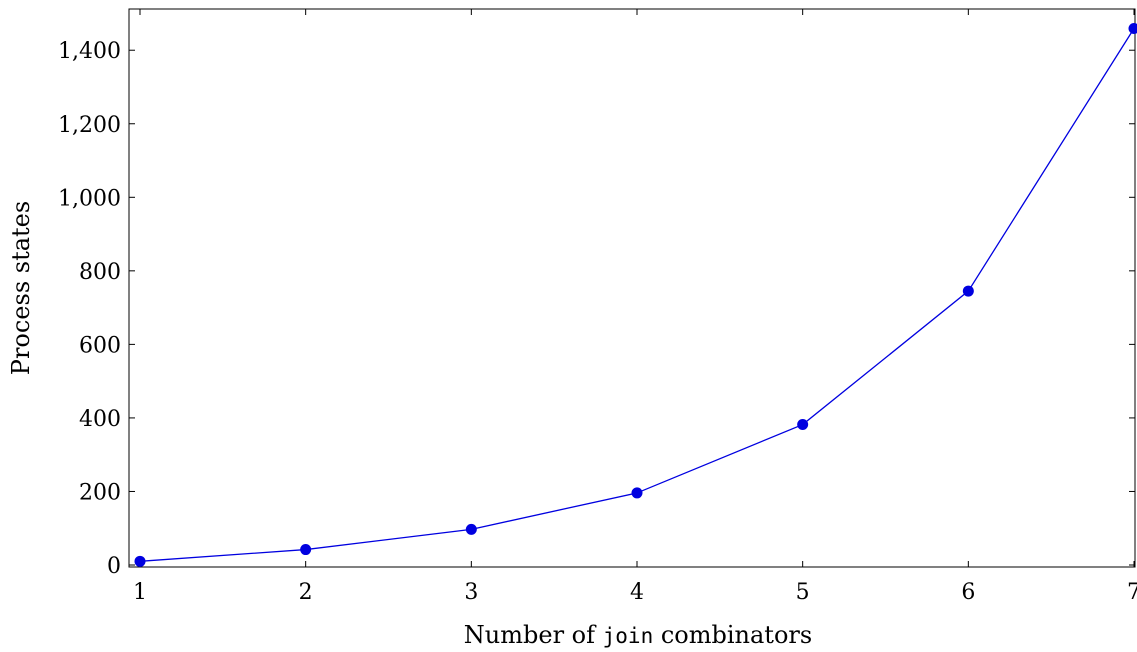 Image resolution: width=1137 pixels, height=652 pixels. Describe the element at coordinates (100, 345) in the screenshot. I see `y-tick-label: 600` at that location.